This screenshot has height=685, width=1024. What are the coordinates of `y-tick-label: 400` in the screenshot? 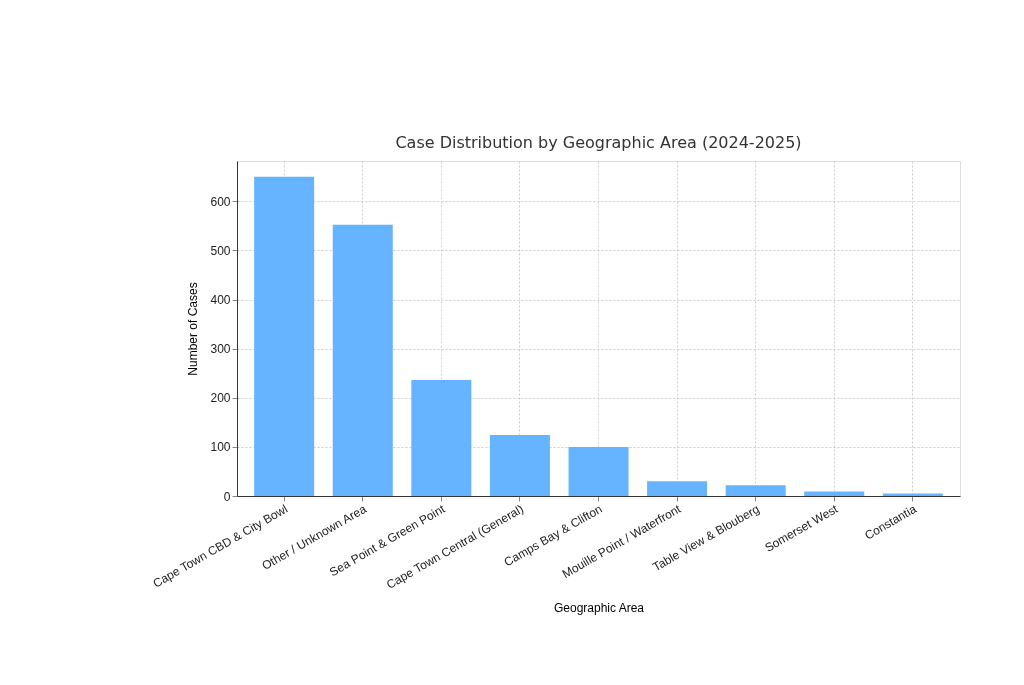 It's located at (220, 300).